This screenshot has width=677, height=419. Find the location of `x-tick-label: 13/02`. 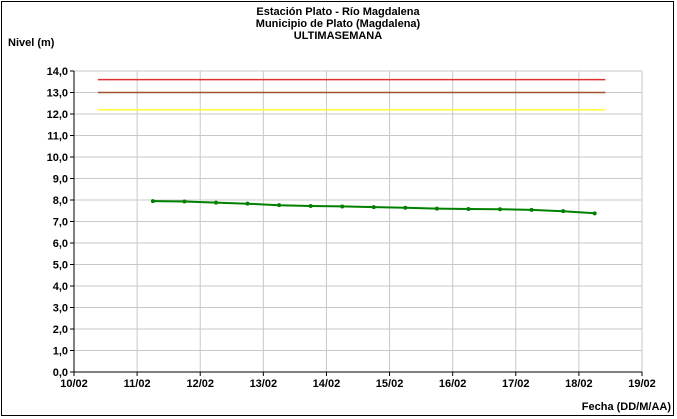

x-tick-label: 13/02 is located at coordinates (264, 384).